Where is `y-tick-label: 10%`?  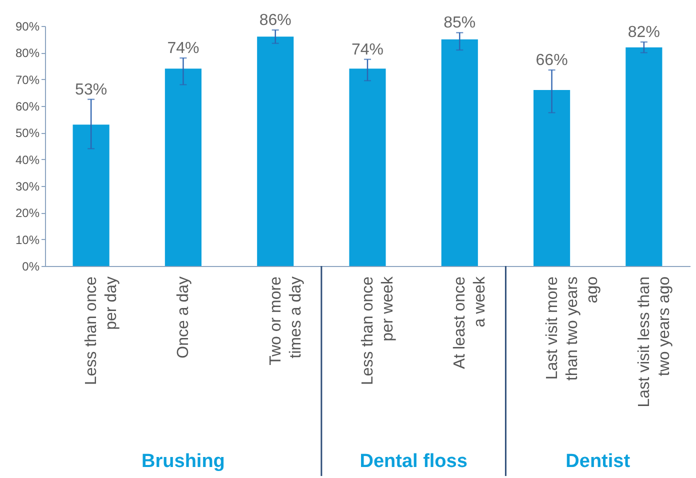
y-tick-label: 10% is located at coordinates (27, 239).